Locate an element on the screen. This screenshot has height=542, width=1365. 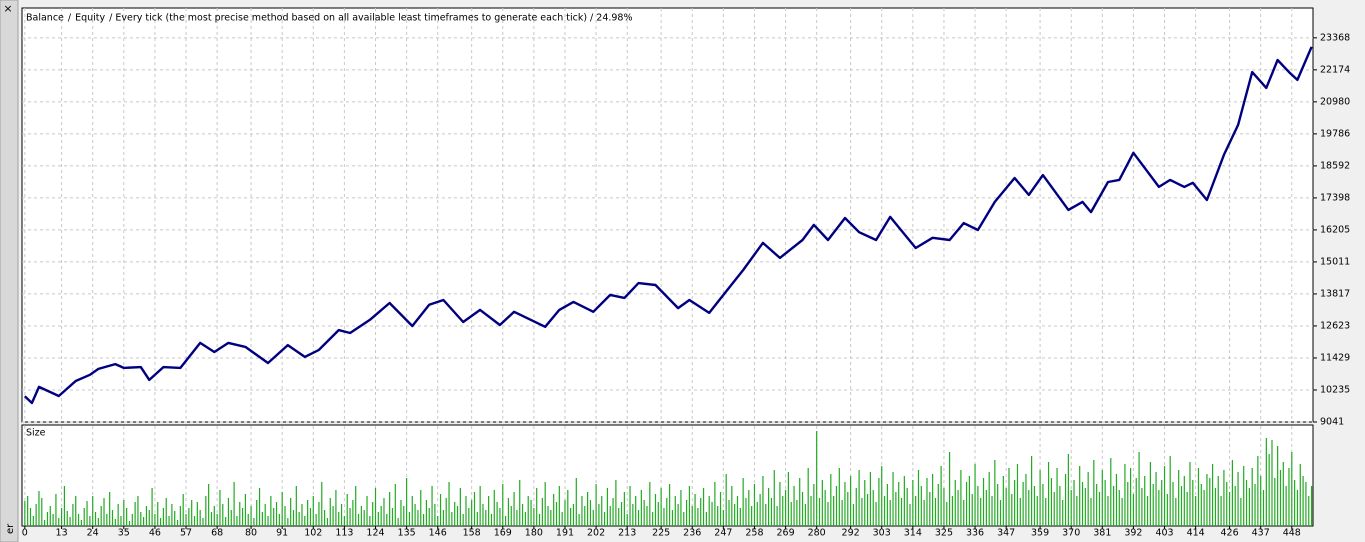
y-tick-label: 18592 is located at coordinates (1335, 165).